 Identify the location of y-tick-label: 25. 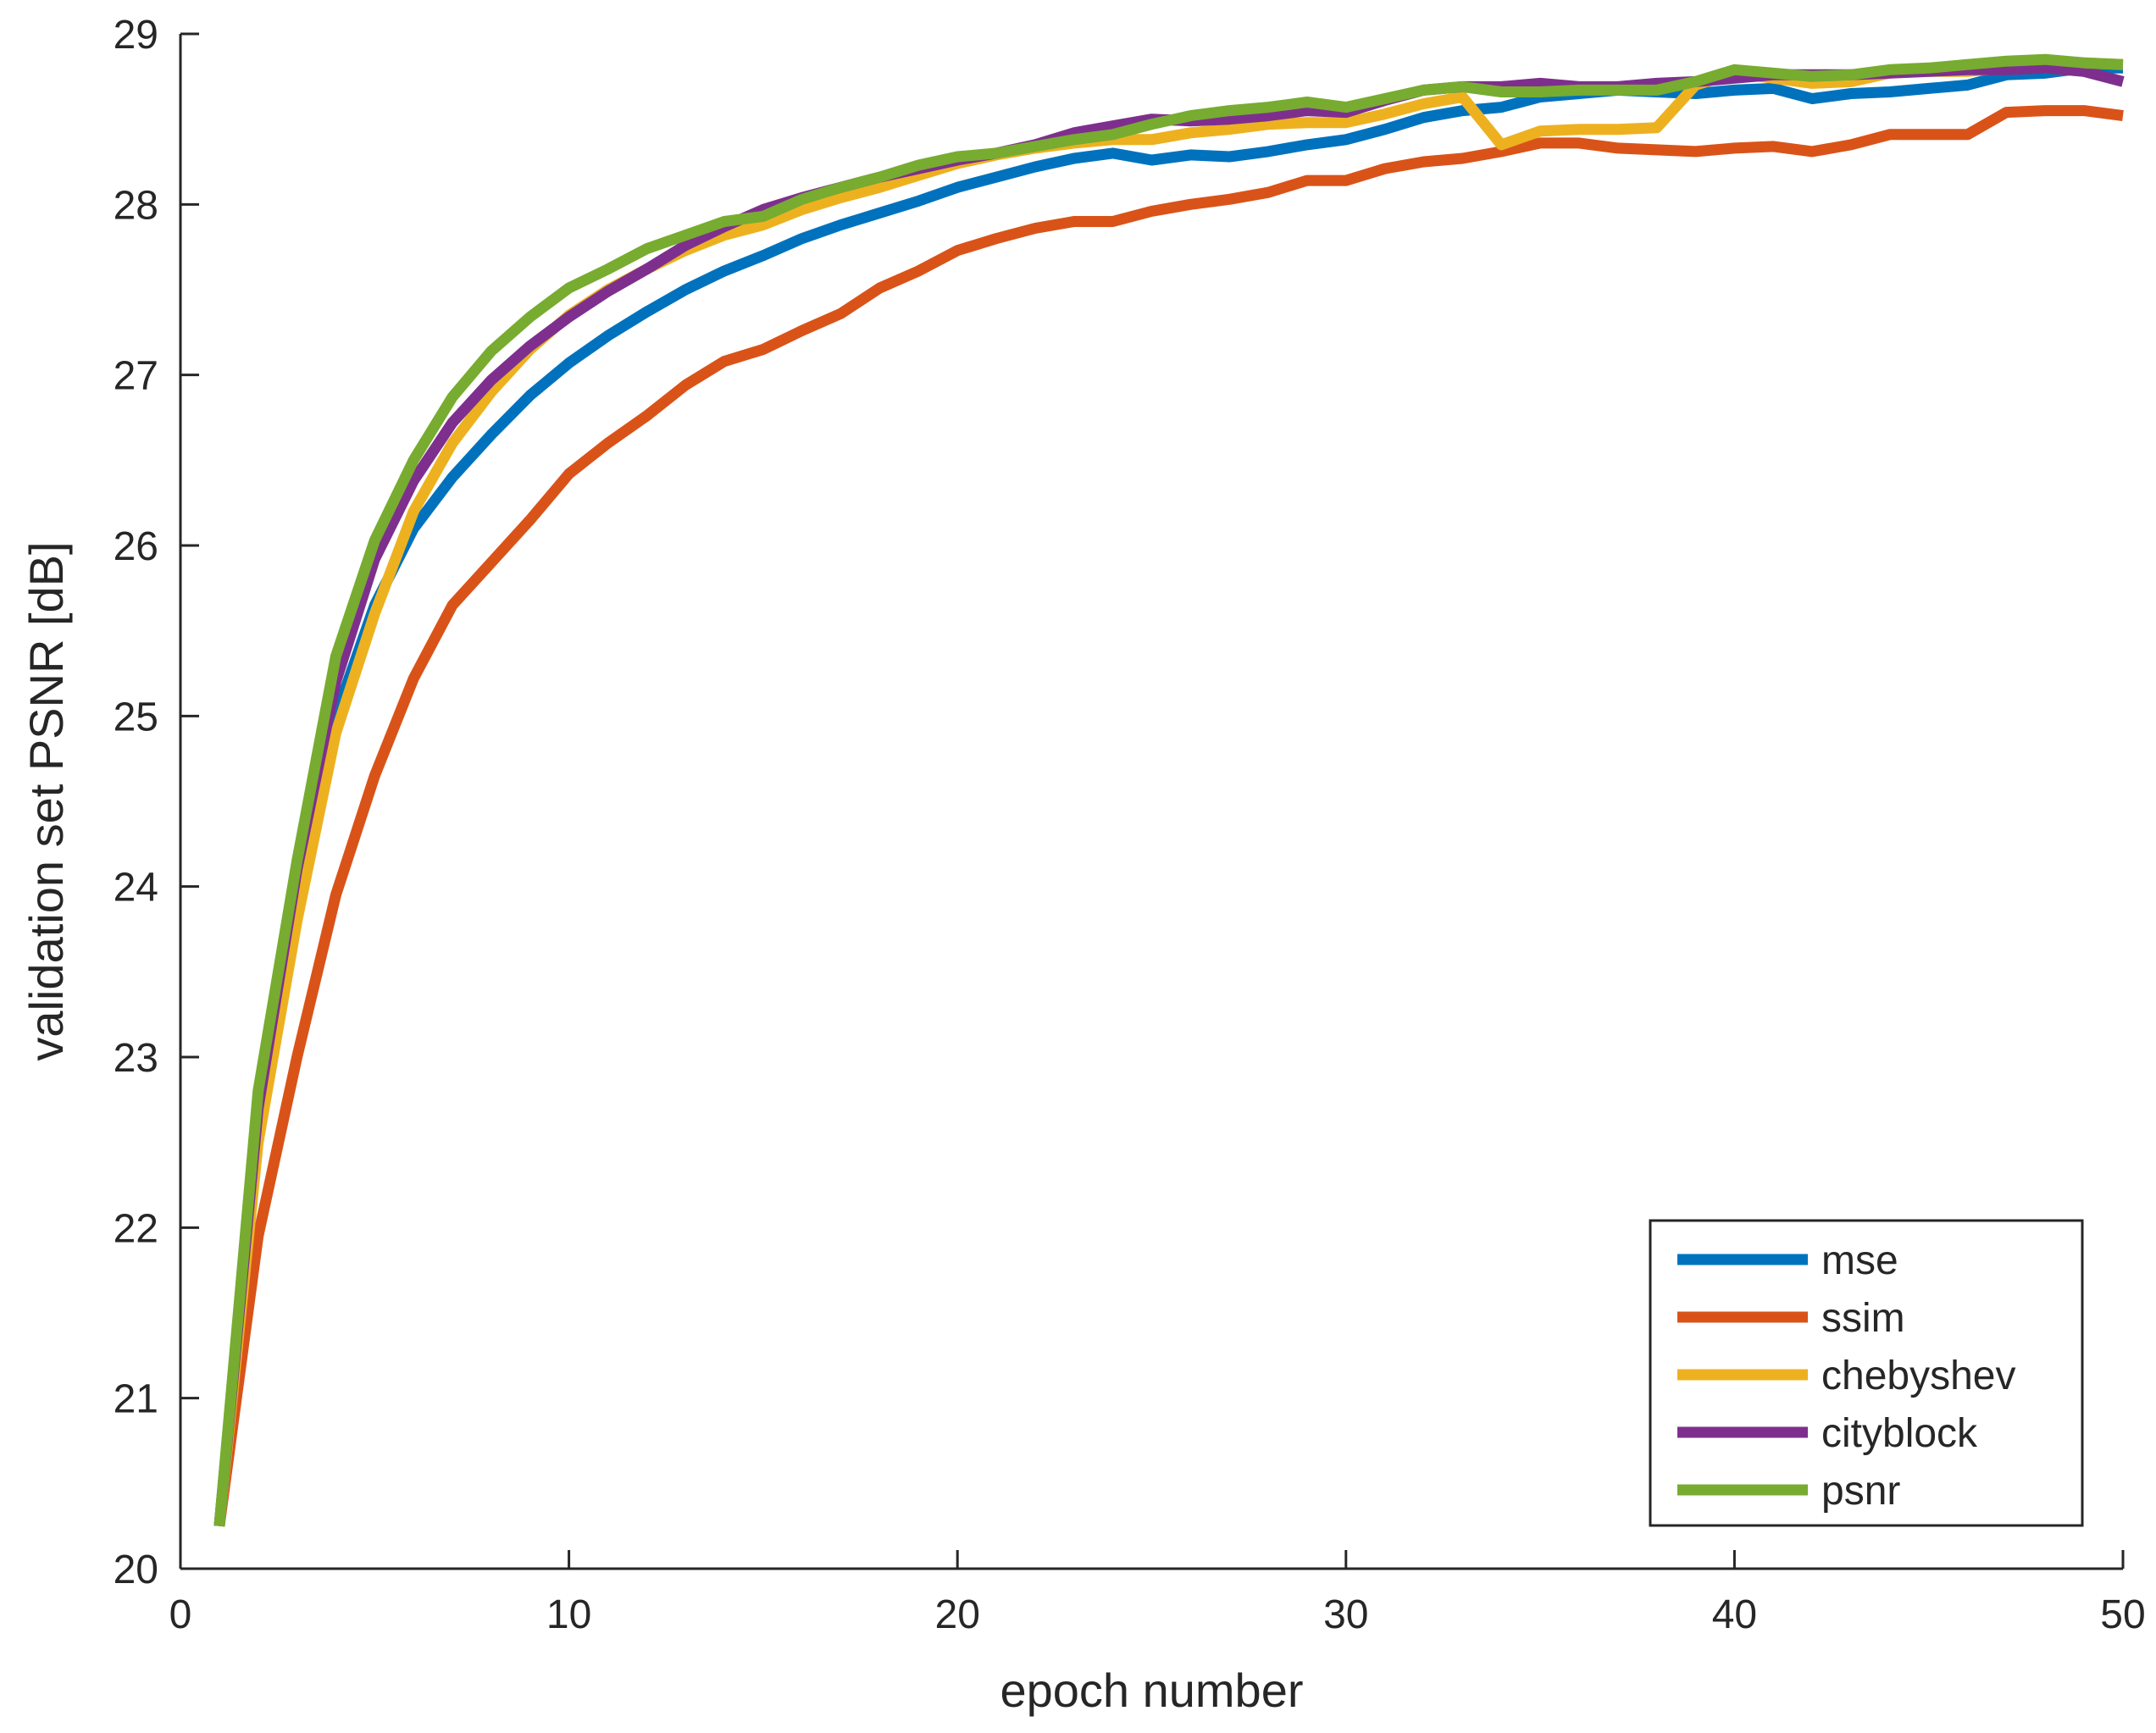
(136, 717).